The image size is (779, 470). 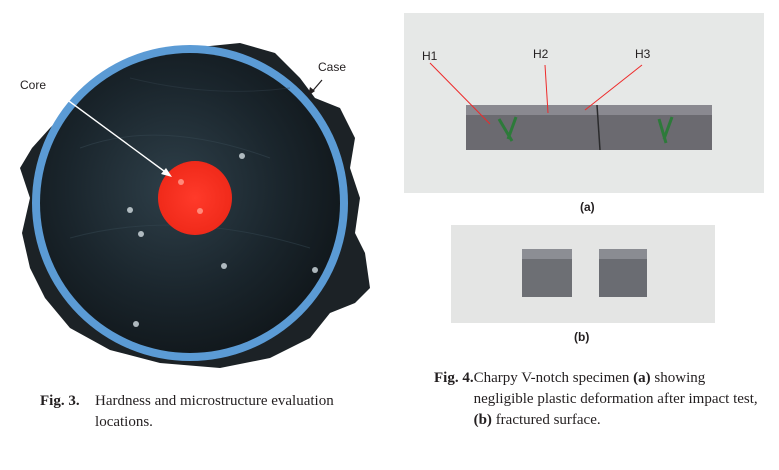 I want to click on charpy-specimen-image, so click(x=570, y=106).